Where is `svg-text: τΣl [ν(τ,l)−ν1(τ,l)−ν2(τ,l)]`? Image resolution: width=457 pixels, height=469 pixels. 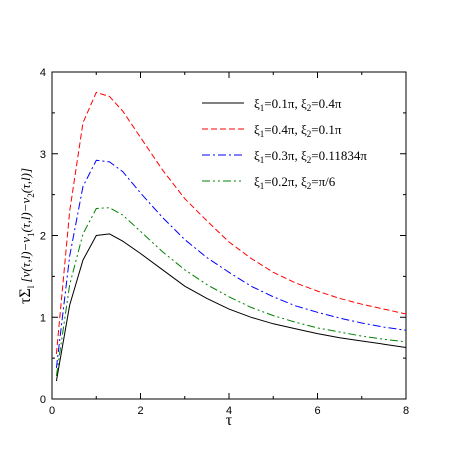
svg-text: τΣl [ν(τ,l)−ν1(τ,l)−ν2(τ,l)] is located at coordinates (26, 236).